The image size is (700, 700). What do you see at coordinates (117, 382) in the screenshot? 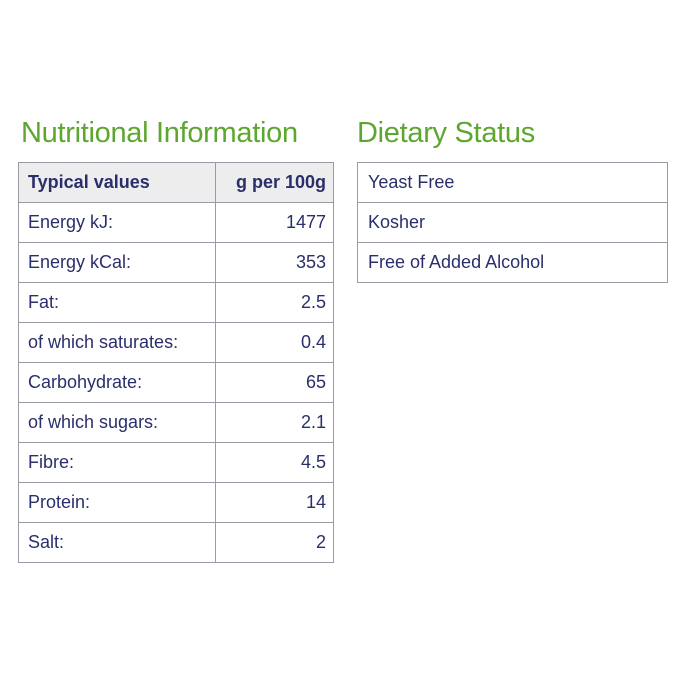
I see `nutrient-label: Carbohydrate:` at bounding box center [117, 382].